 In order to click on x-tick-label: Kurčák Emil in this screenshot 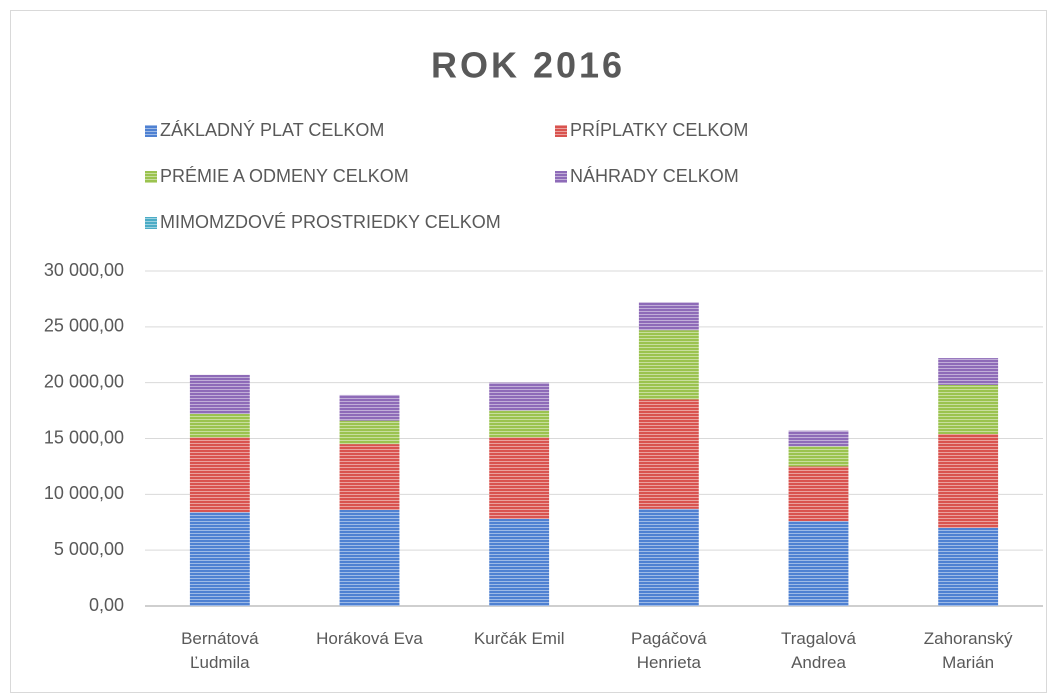, I will do `click(519, 638)`.